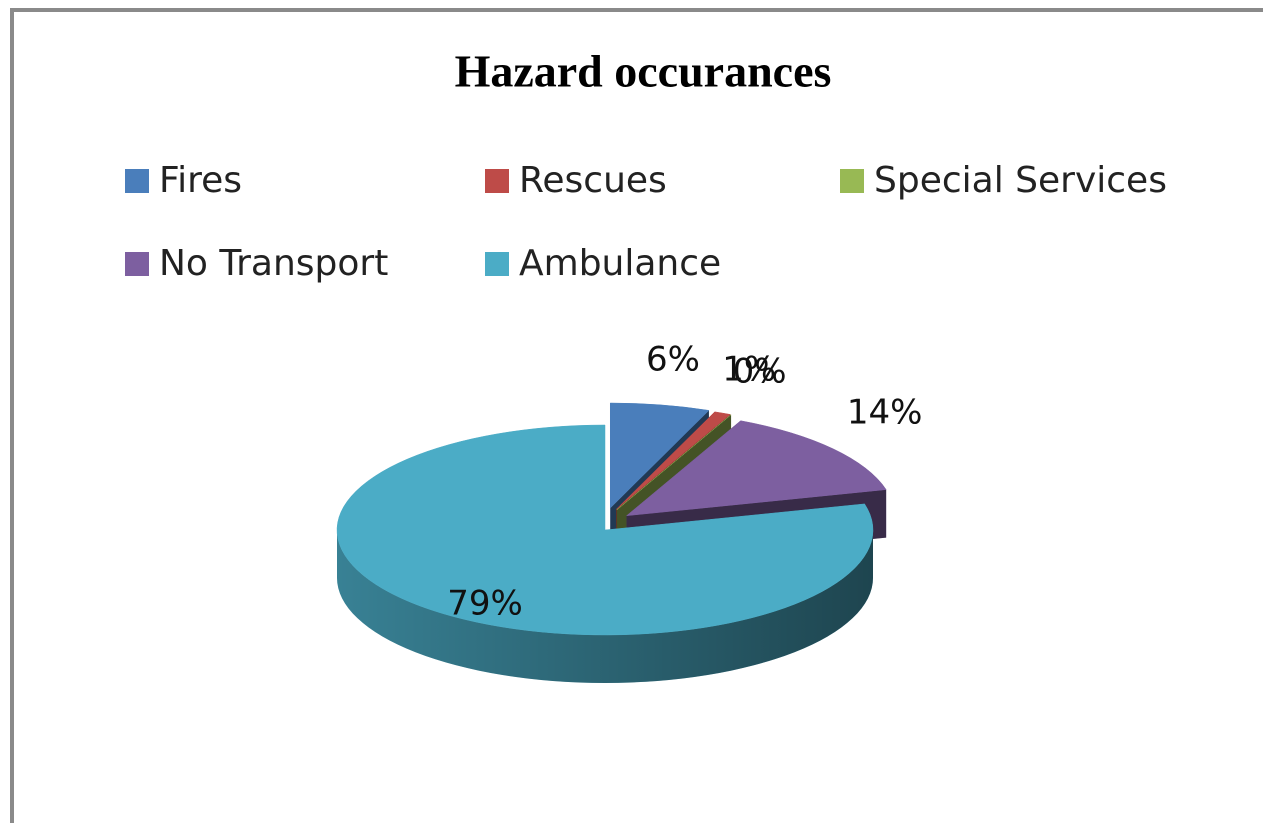  I want to click on data-label: 0%, so click(760, 371).